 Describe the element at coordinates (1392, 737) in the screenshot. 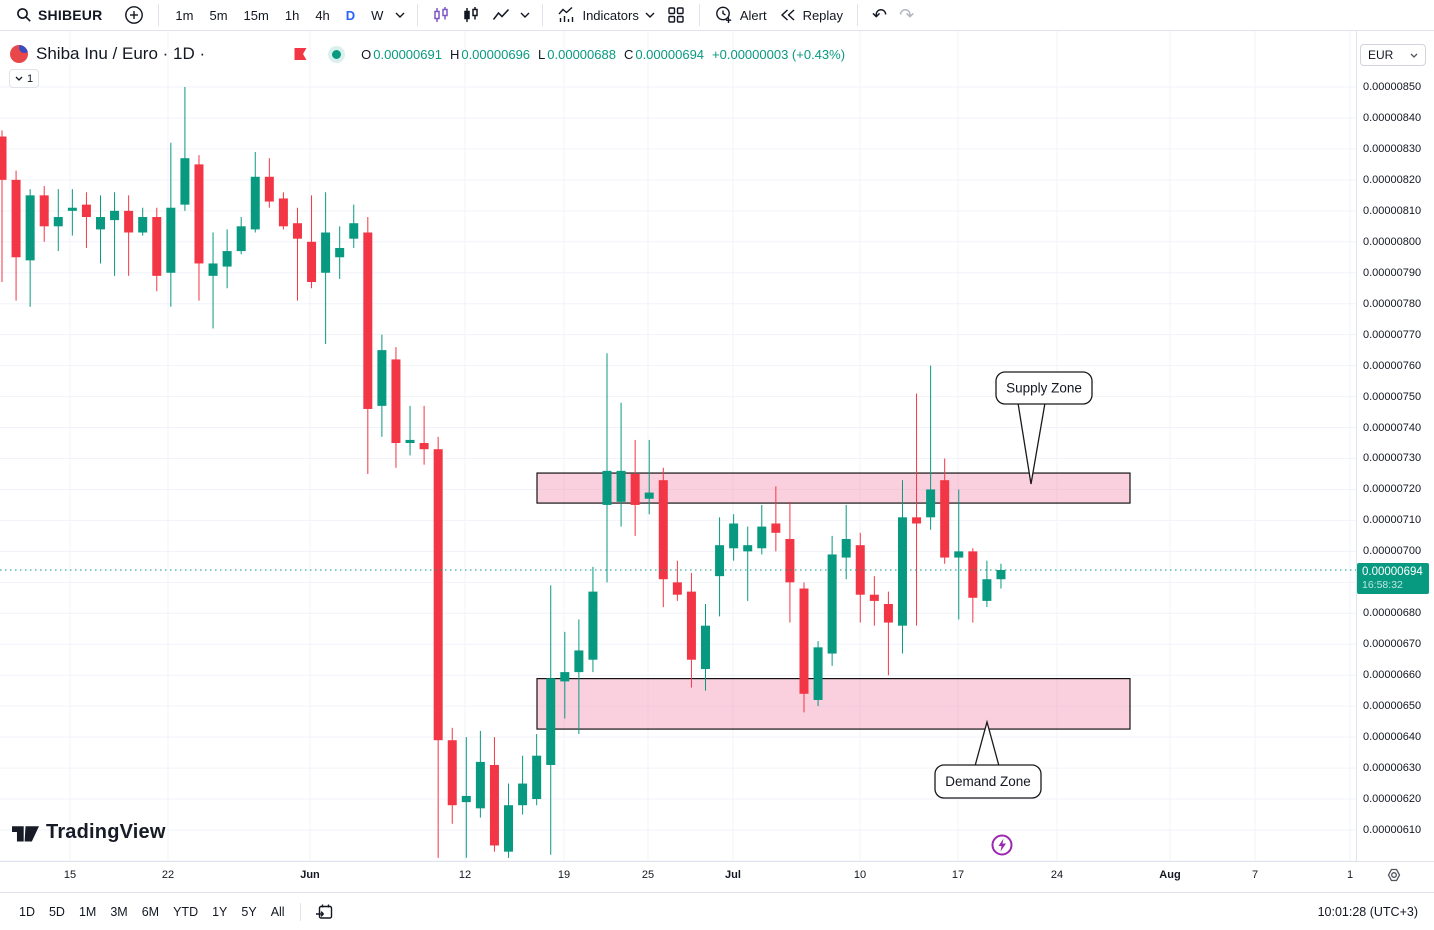

I see `price-axis-label: 0.00000640` at that location.